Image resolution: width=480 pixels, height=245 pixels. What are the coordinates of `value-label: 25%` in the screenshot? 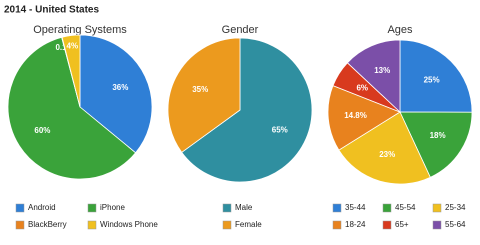 It's located at (432, 80).